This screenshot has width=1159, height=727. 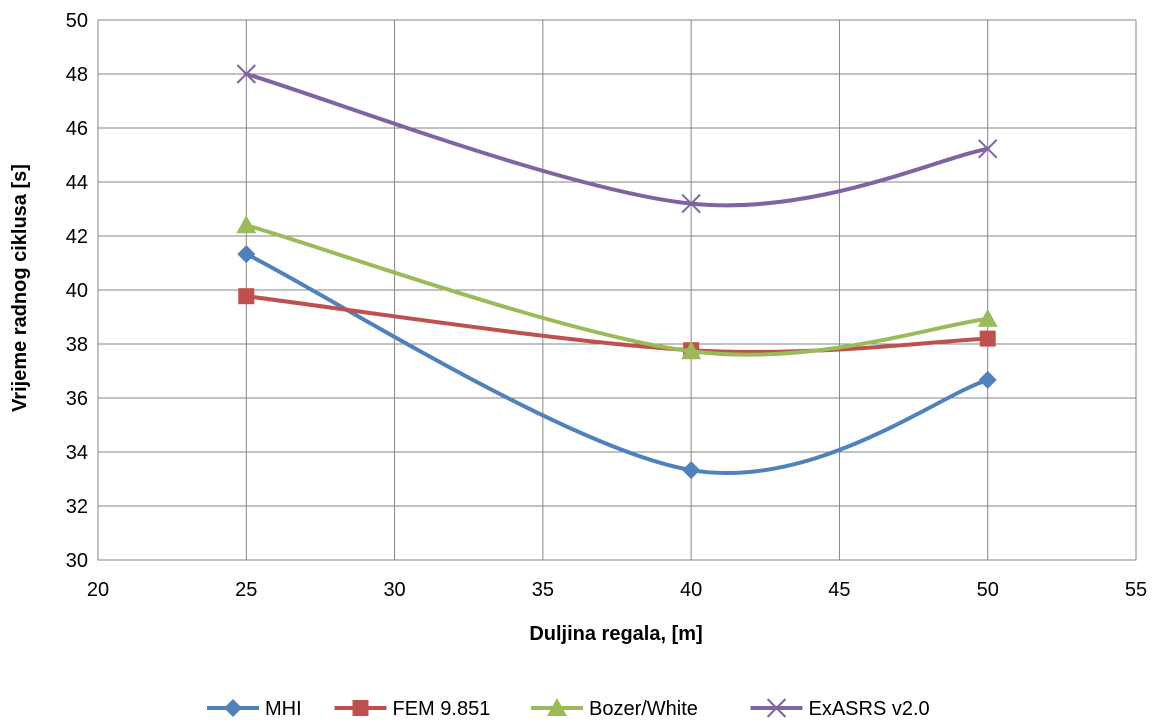 What do you see at coordinates (643, 709) in the screenshot?
I see `legend-label: Bozer/White` at bounding box center [643, 709].